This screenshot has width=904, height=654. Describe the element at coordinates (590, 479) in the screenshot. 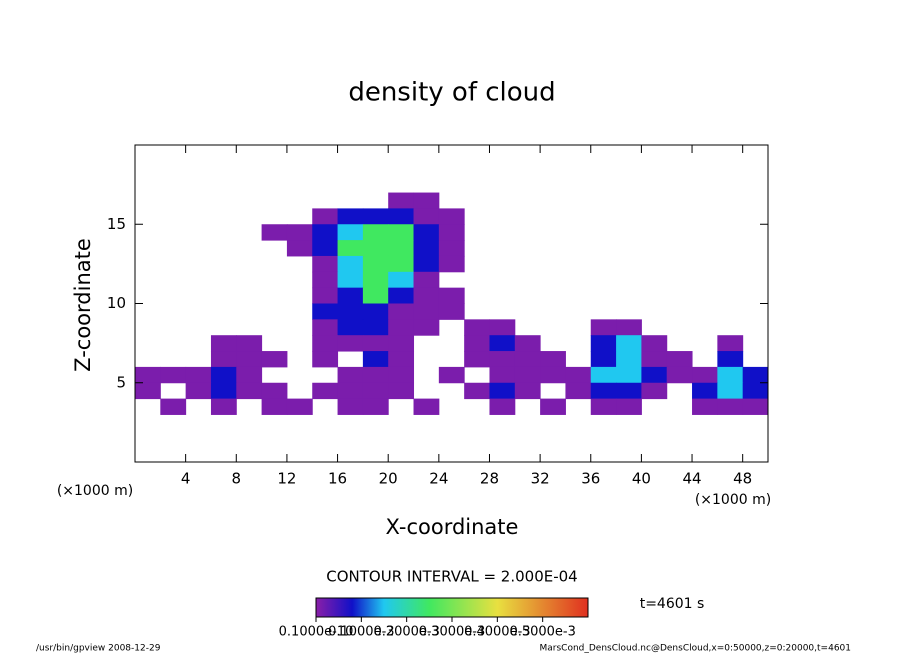

I see `x-tick-label: 36` at that location.